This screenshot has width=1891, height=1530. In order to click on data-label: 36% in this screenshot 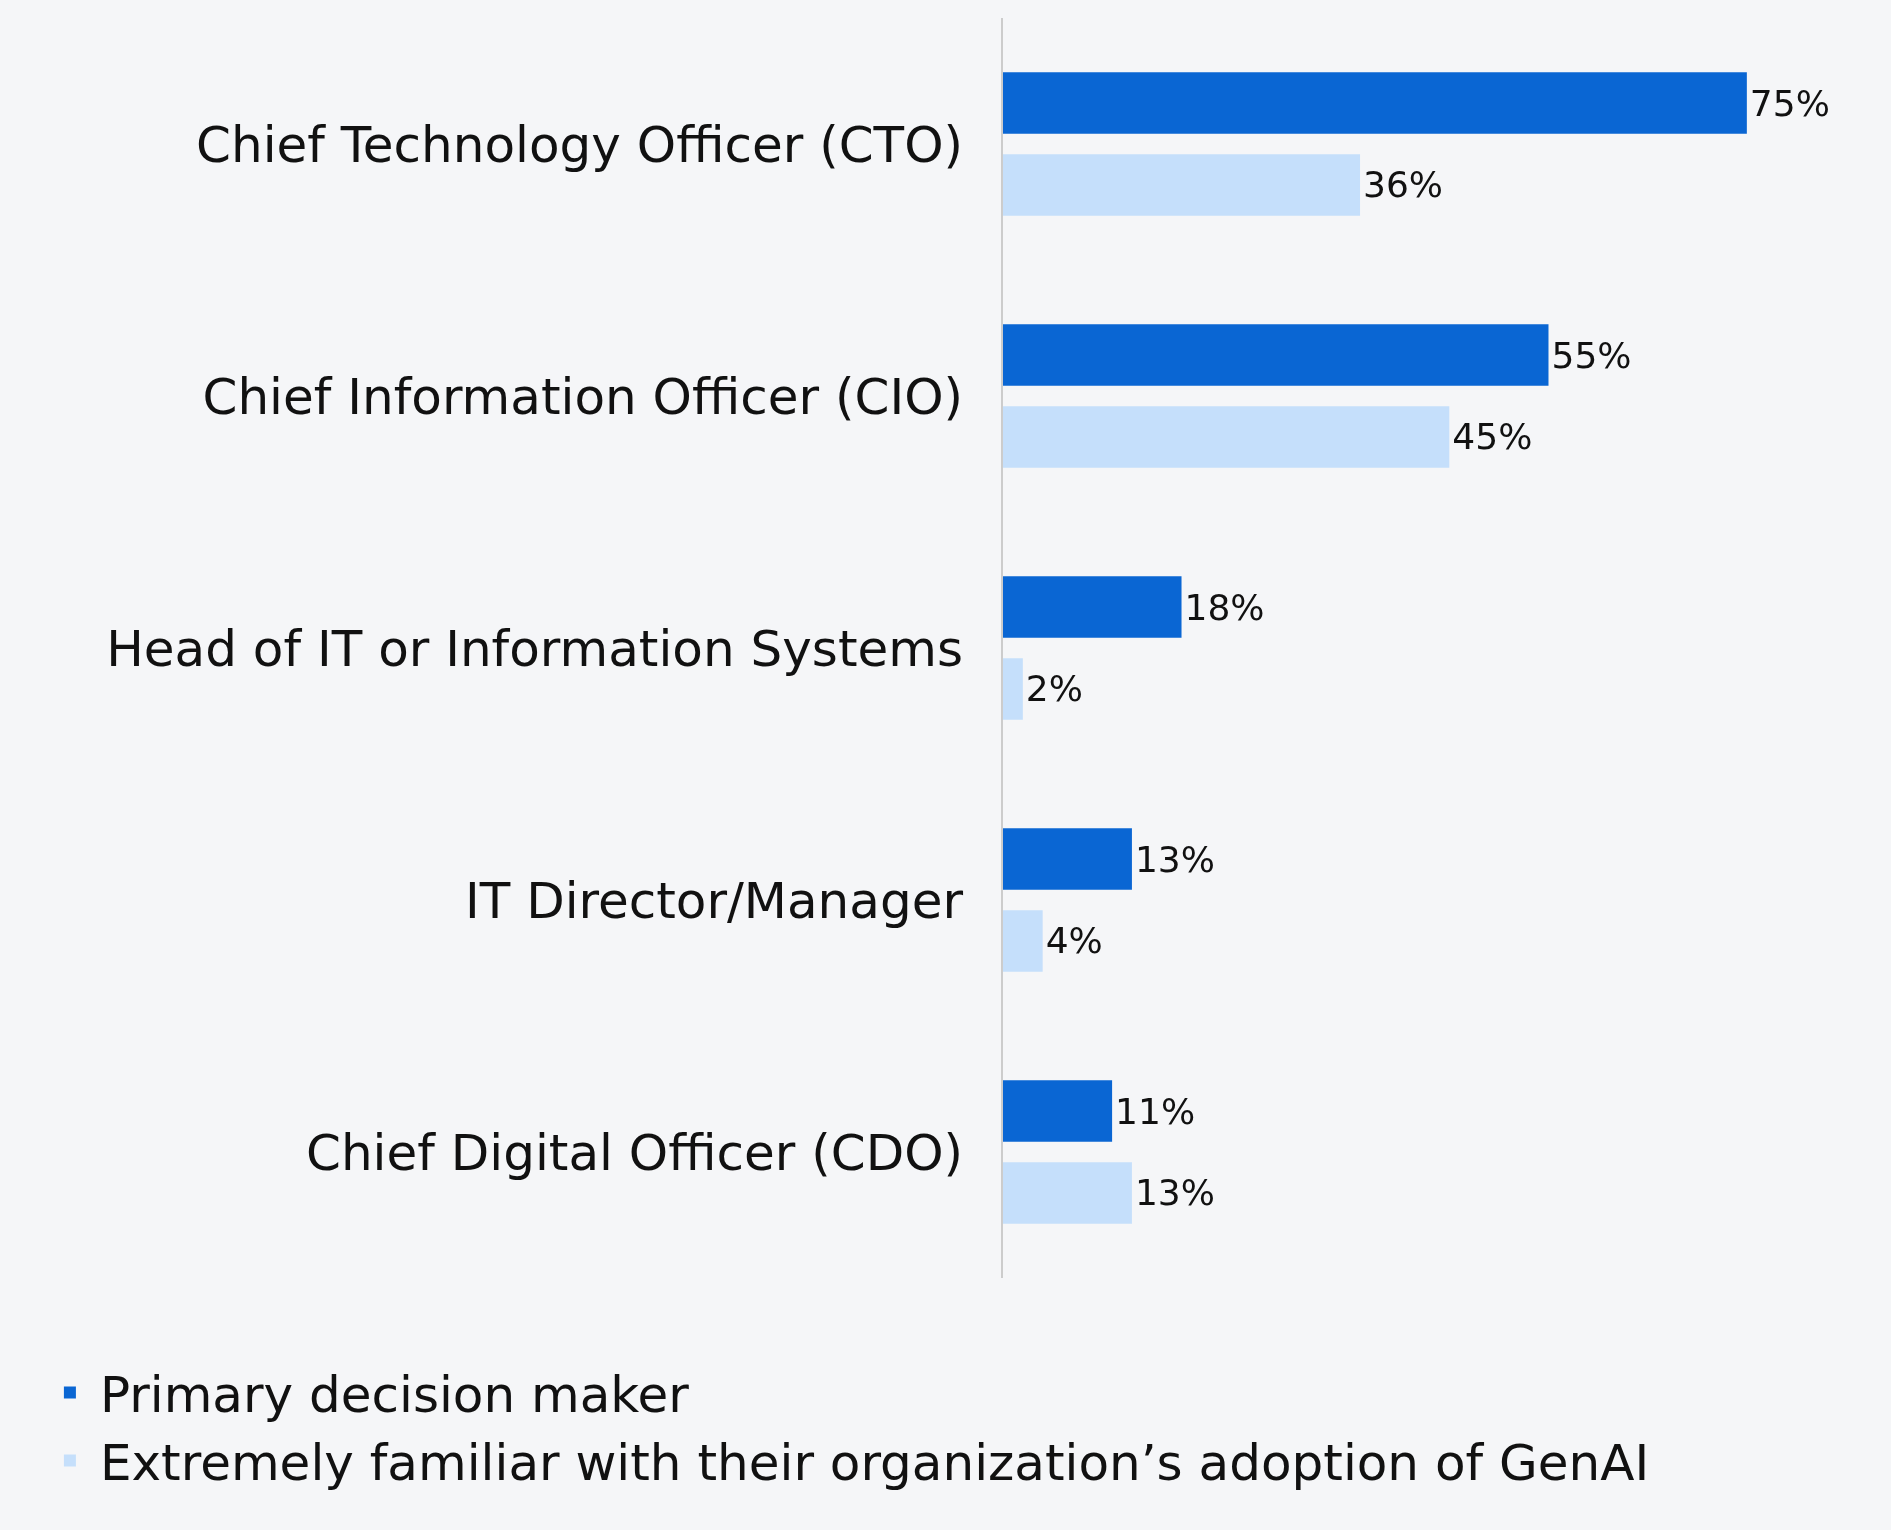, I will do `click(1403, 185)`.